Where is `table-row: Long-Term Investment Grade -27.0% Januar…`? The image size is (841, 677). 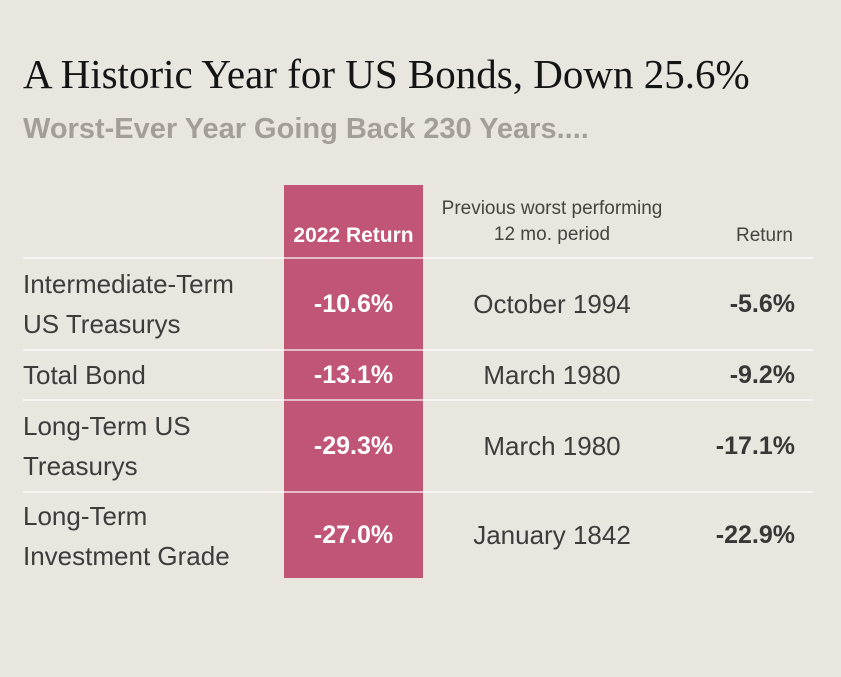 table-row: Long-Term Investment Grade -27.0% Januar… is located at coordinates (418, 534).